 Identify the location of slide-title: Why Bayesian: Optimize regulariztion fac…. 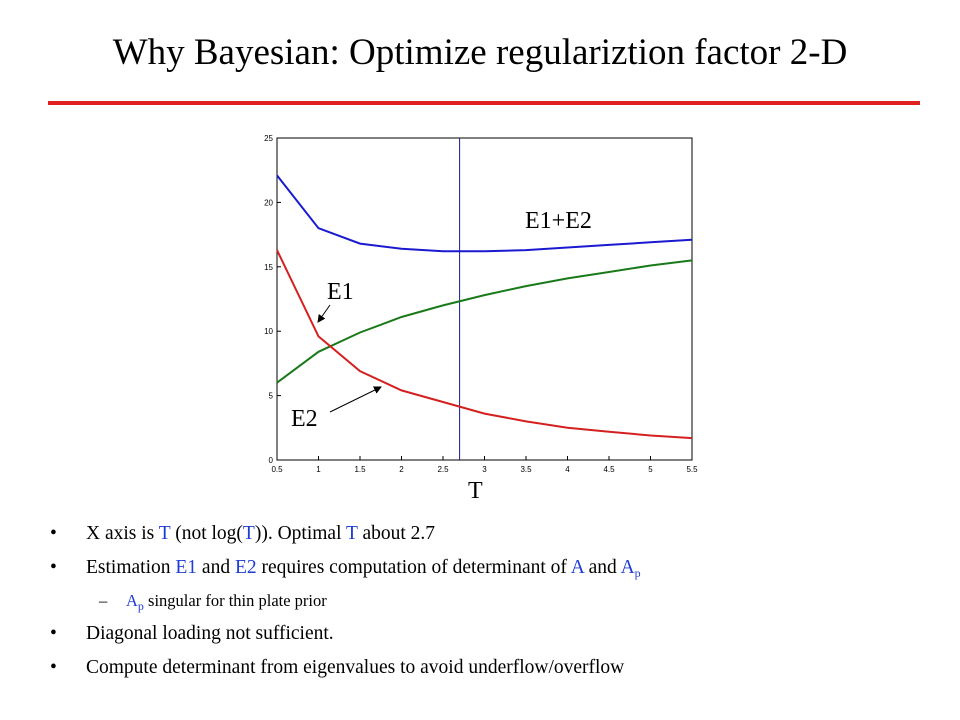
(480, 52).